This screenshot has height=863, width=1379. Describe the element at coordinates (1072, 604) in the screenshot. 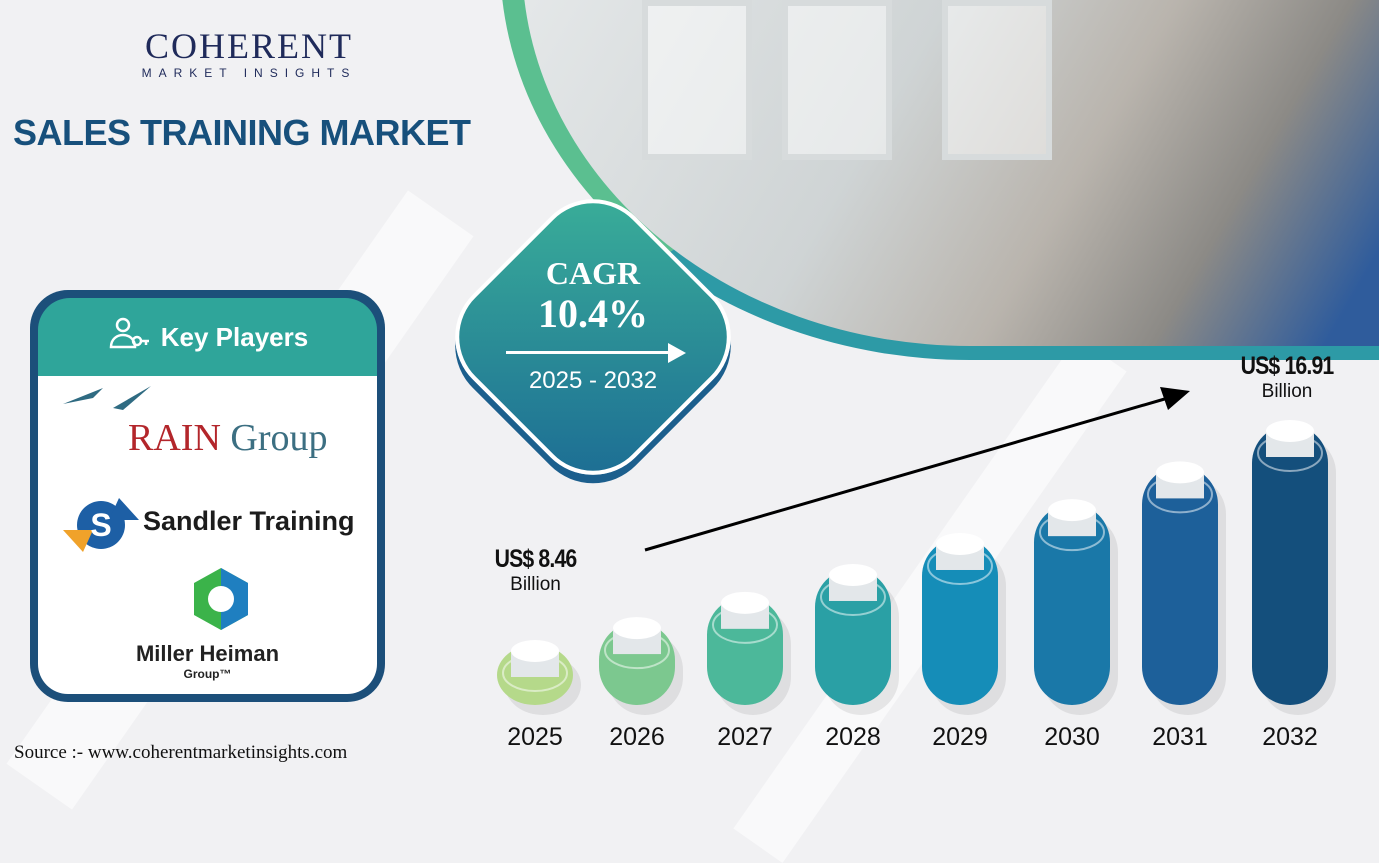

I see `bar-2030` at that location.